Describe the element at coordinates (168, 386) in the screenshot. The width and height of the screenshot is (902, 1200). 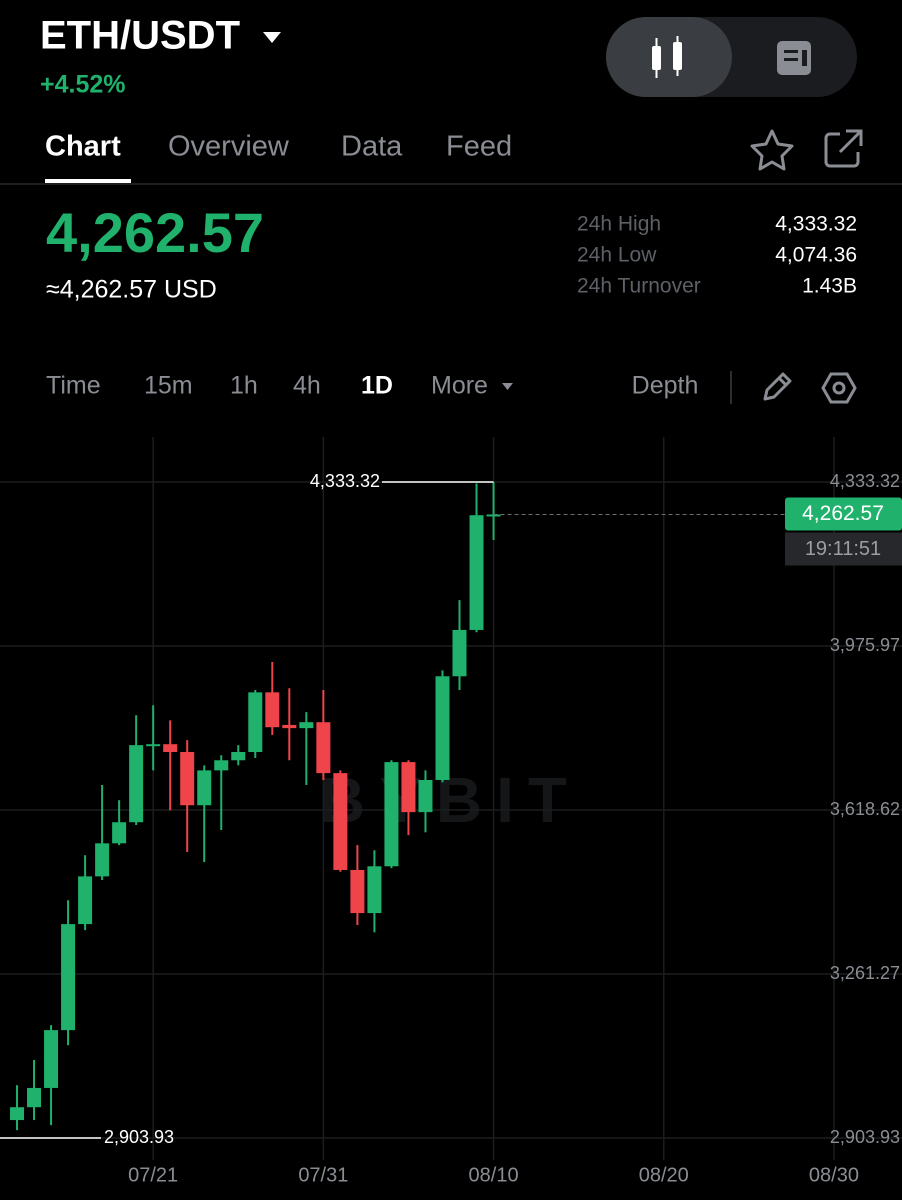
I see `interval: 15m` at that location.